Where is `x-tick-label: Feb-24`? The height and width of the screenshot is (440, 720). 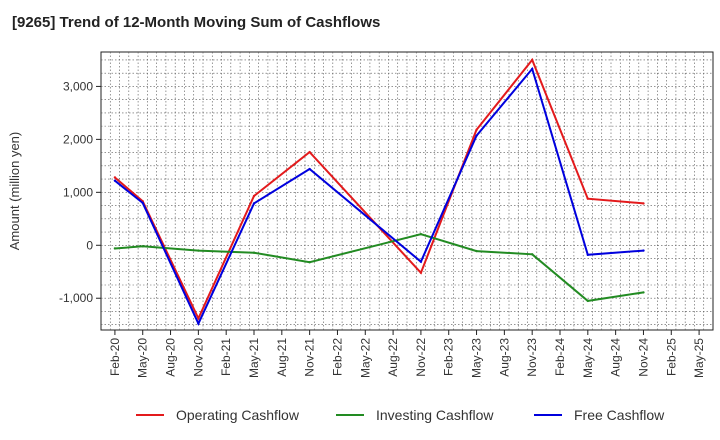 x-tick-label: Feb-24 is located at coordinates (560, 357).